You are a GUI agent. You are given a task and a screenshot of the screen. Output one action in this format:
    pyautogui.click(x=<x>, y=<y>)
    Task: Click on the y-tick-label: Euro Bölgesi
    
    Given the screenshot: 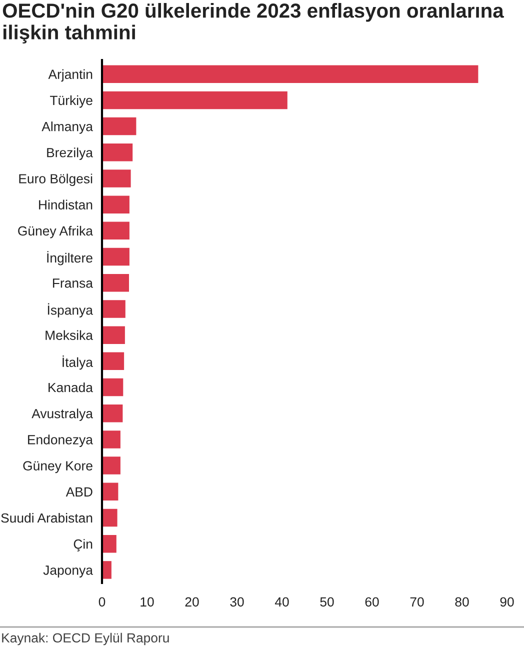 What is the action you would take?
    pyautogui.click(x=55, y=180)
    